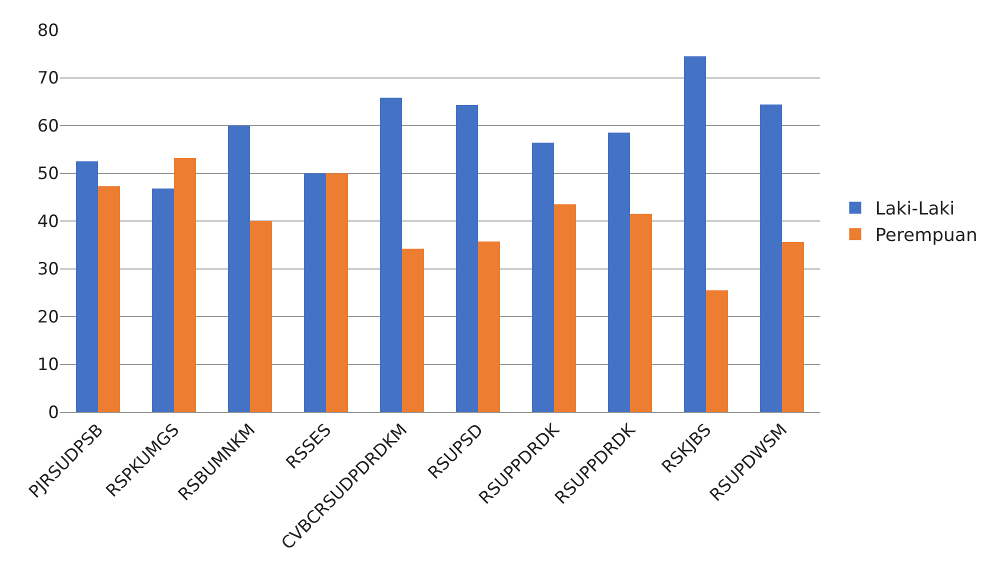 The width and height of the screenshot is (995, 566). What do you see at coordinates (48, 222) in the screenshot?
I see `y-tick-label: 40` at bounding box center [48, 222].